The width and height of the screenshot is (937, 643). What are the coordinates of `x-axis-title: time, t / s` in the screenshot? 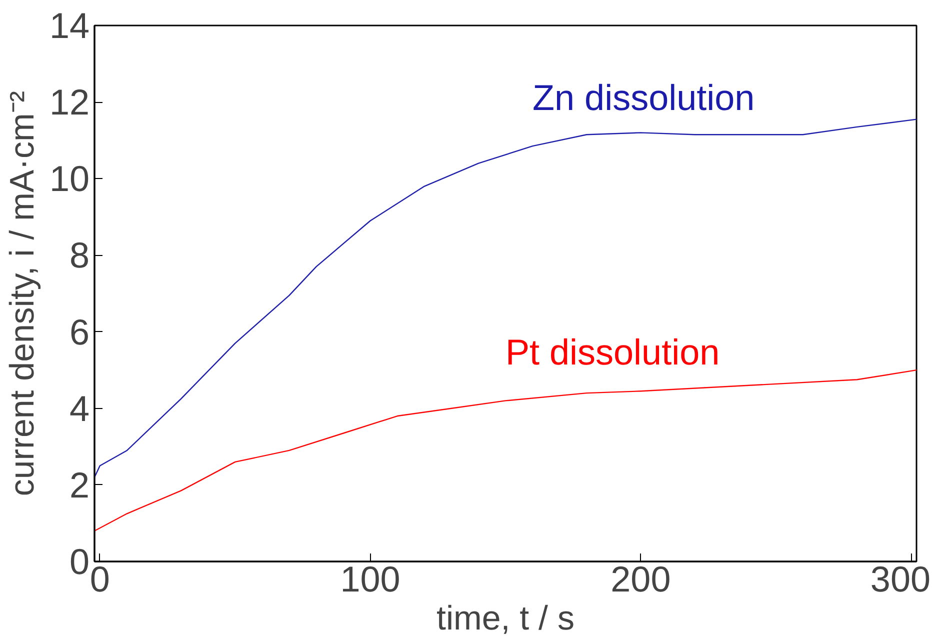 It's located at (505, 619).